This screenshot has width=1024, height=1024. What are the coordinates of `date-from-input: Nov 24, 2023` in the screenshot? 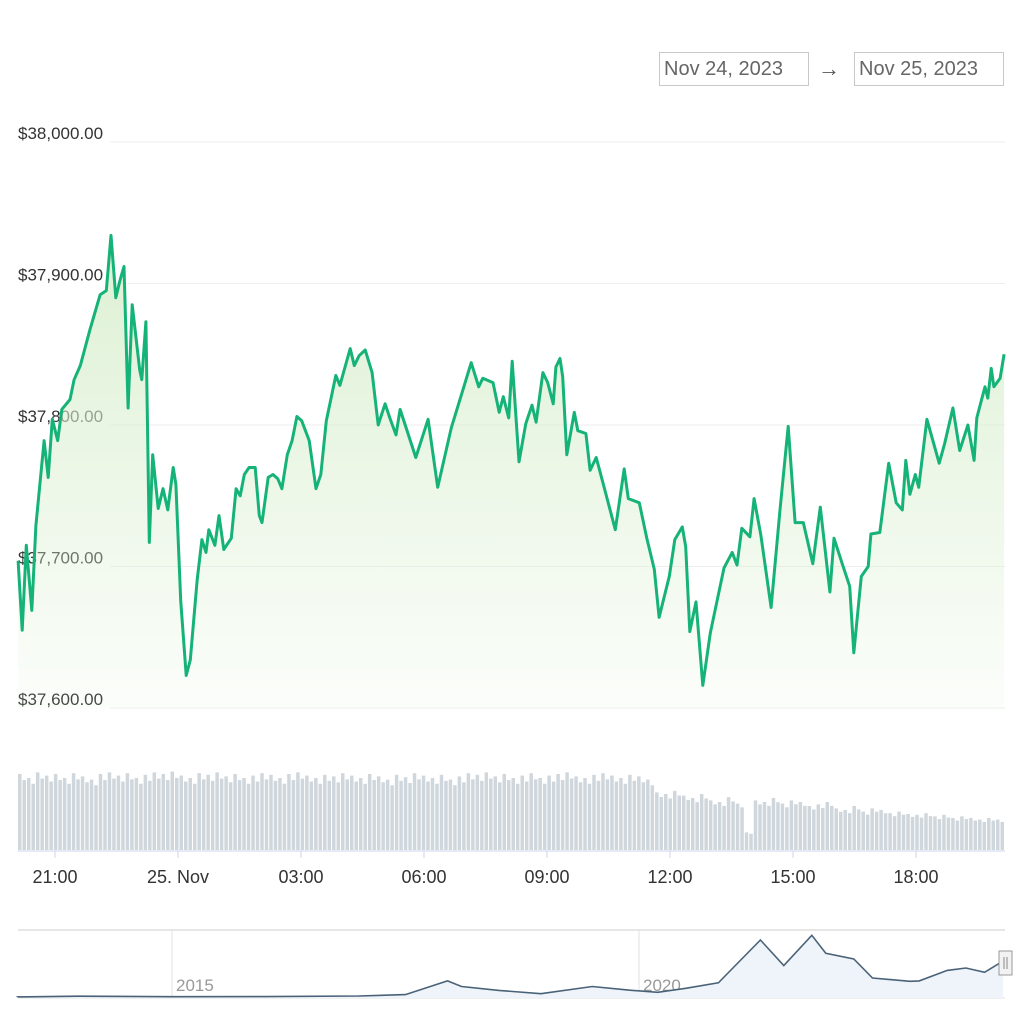 It's located at (734, 69).